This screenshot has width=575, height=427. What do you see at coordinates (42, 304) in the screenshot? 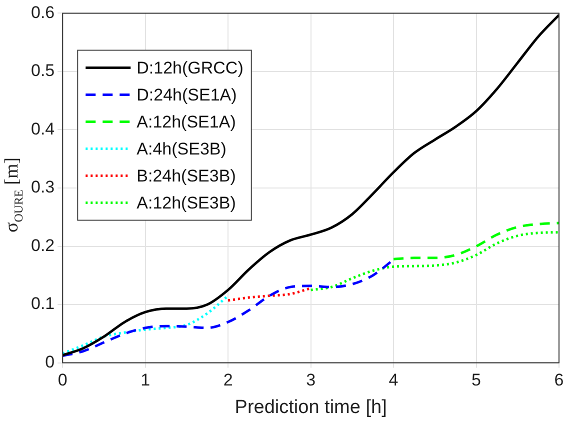
I see `y-tick-label: 0.1` at bounding box center [42, 304].